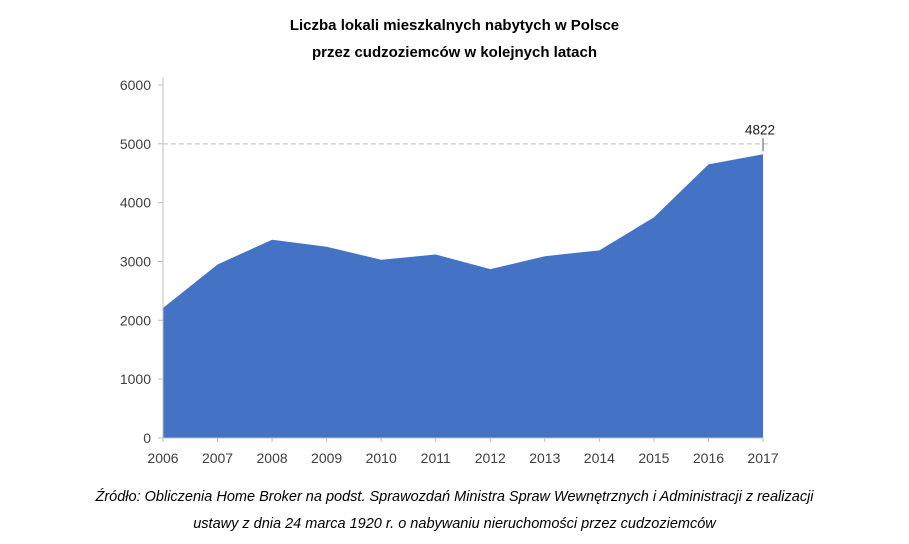  I want to click on data-label: 4822, so click(760, 129).